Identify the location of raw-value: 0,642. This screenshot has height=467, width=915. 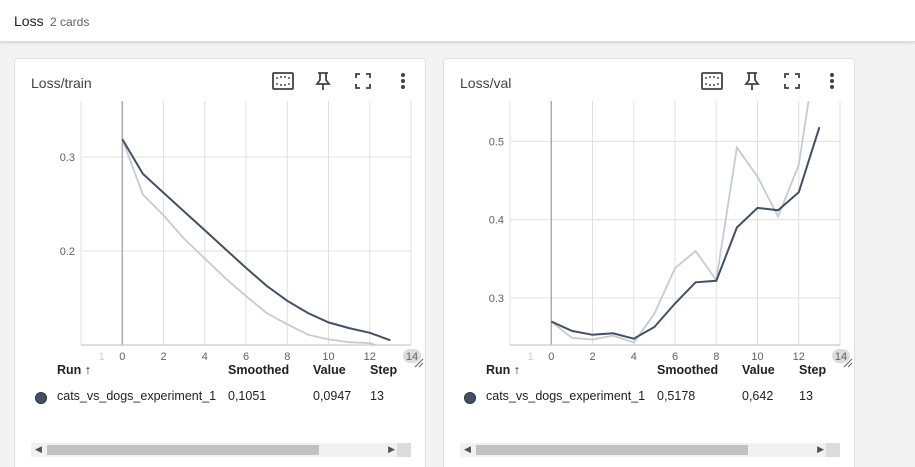
(758, 396).